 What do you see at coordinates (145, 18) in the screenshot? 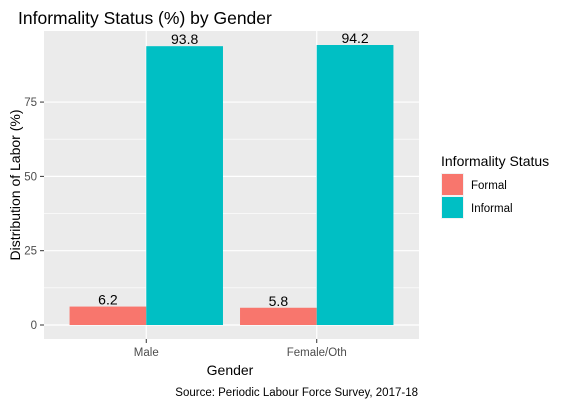
I see `chart-title: Informality Status (%) by Gender` at bounding box center [145, 18].